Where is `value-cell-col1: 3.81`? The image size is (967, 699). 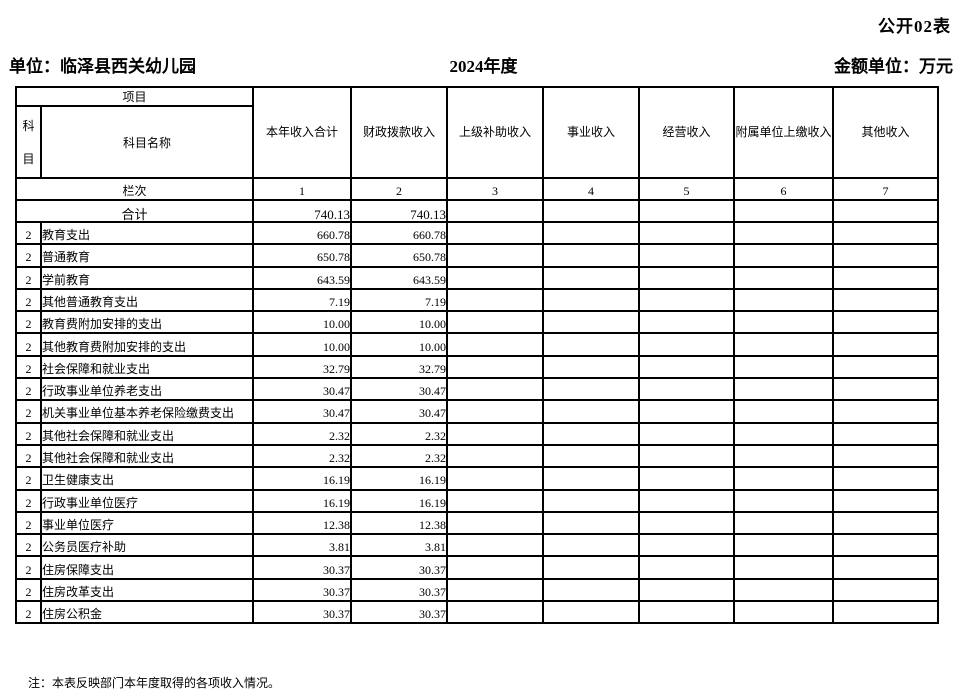
value-cell-col1: 3.81 is located at coordinates (302, 545).